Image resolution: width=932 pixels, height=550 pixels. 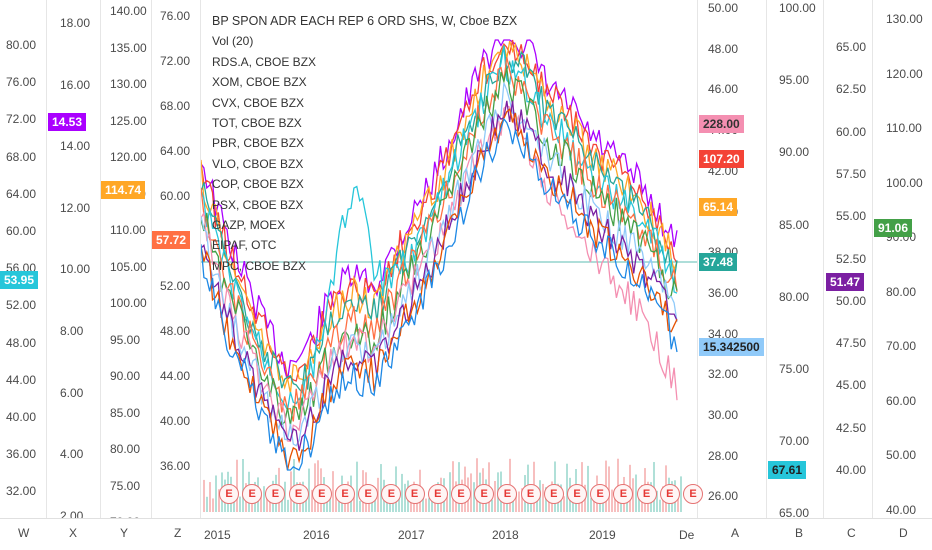 I want to click on tick-c: 52.50, so click(x=851, y=258).